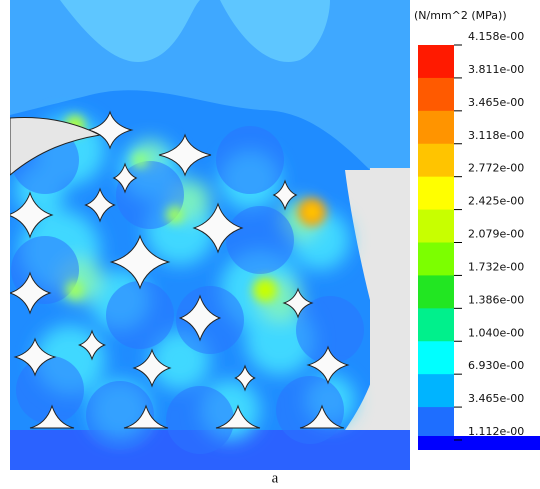 This screenshot has width=540, height=489. What do you see at coordinates (496, 168) in the screenshot?
I see `legend-label: 2.772e-00` at bounding box center [496, 168].